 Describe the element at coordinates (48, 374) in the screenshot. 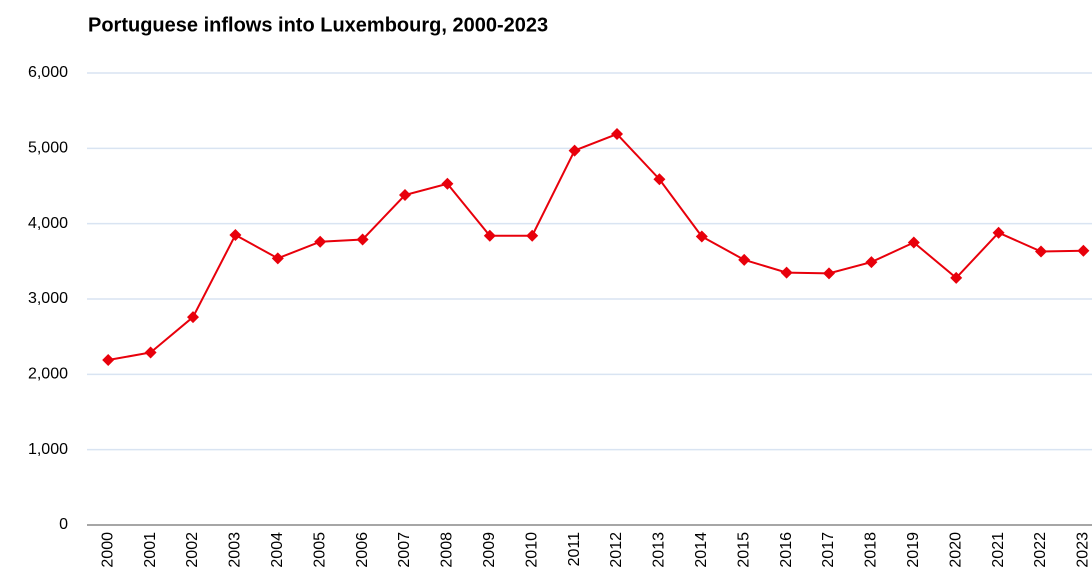

I see `y-tick-label: 2,000` at that location.